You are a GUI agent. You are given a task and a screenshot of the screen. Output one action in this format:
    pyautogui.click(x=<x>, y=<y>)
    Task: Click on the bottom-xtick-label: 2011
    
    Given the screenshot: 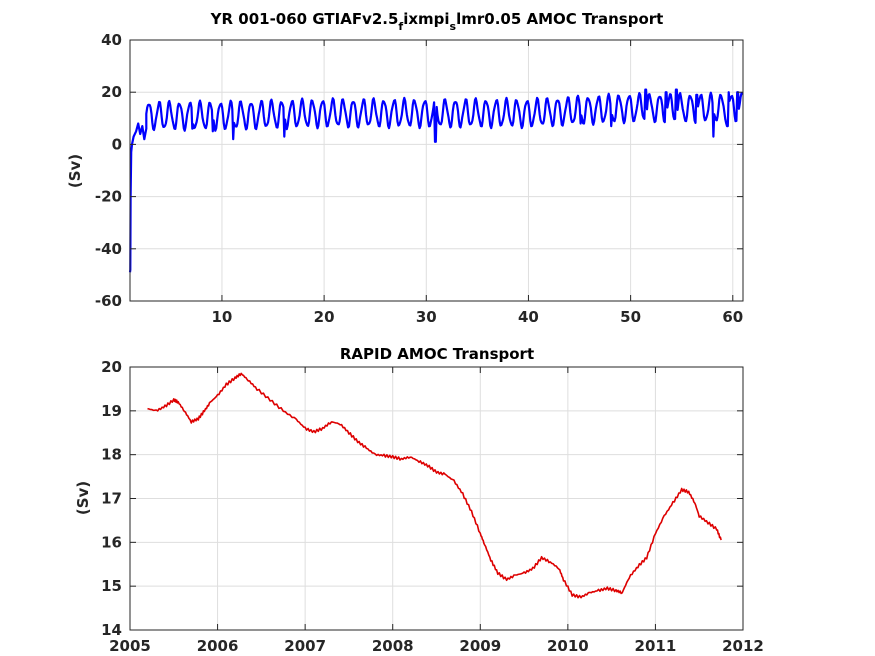 What is the action you would take?
    pyautogui.click(x=656, y=646)
    